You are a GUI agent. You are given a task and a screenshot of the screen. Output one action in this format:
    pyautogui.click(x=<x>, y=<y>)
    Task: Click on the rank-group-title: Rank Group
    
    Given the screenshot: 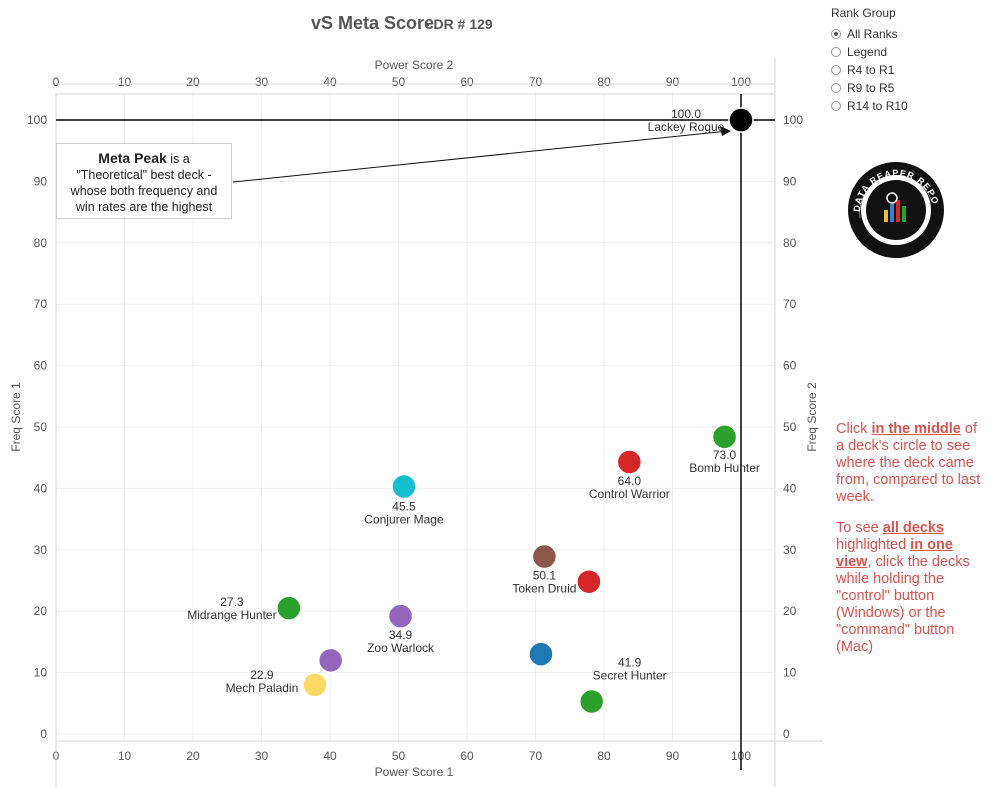 What is the action you would take?
    pyautogui.click(x=863, y=13)
    